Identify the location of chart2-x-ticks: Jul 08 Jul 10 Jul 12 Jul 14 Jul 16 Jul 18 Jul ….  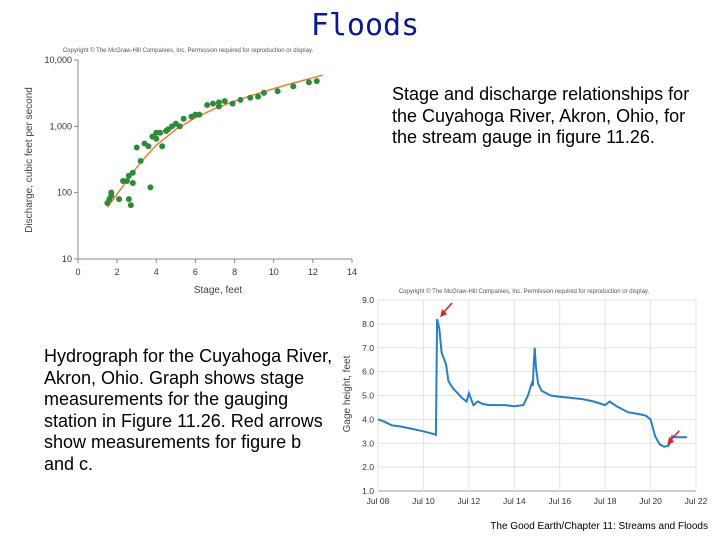
(537, 501).